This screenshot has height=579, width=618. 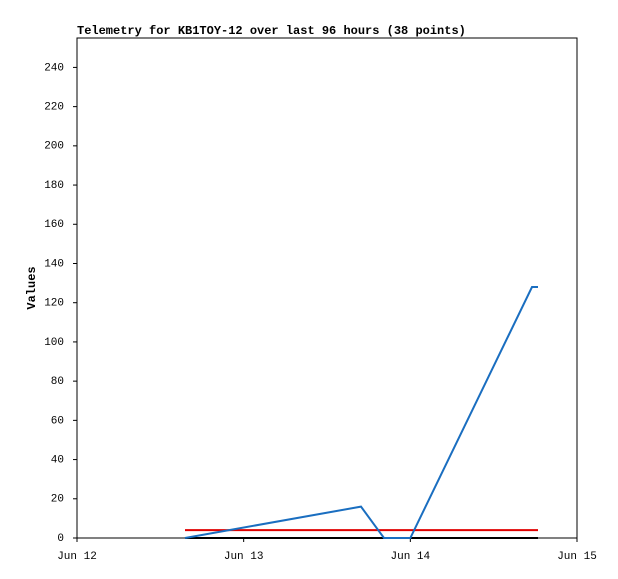 I want to click on y-tick-label: 60, so click(x=57, y=421).